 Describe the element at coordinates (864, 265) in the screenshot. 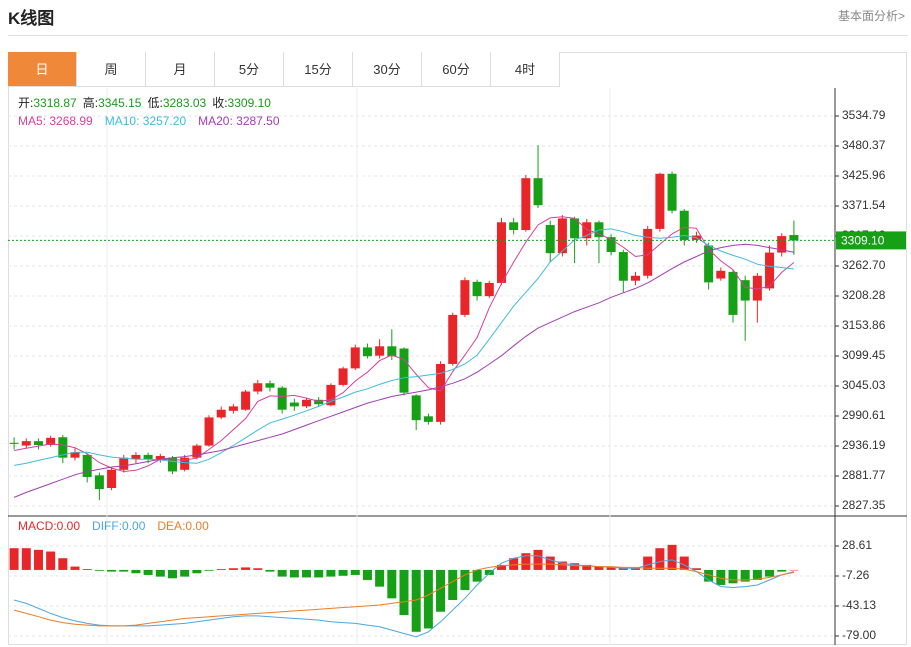

I see `y-tick-label: 3262.70` at that location.